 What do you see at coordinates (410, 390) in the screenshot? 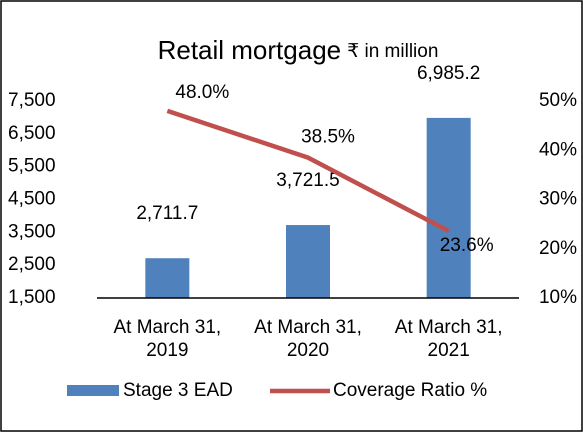
I see `legend-label: Coverage Ratio %` at bounding box center [410, 390].